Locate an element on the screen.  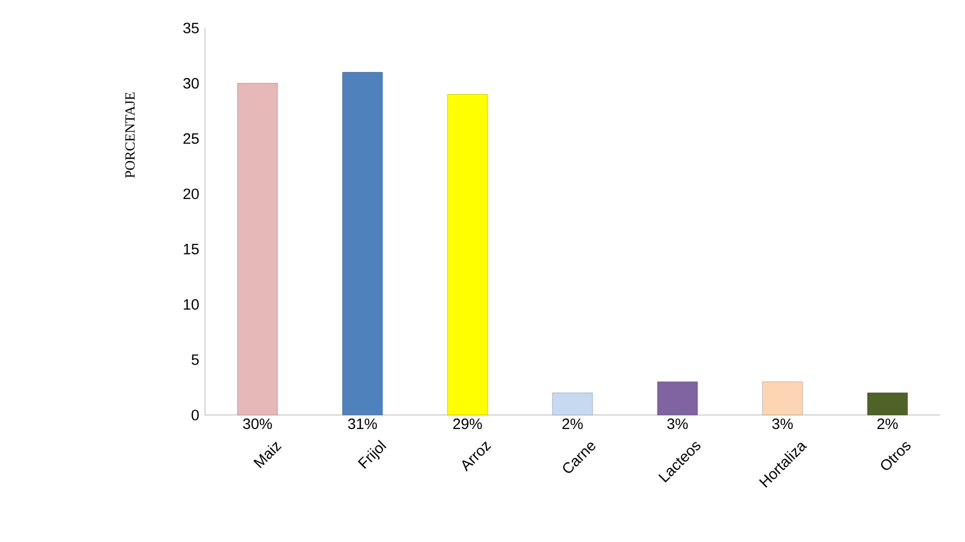
y-tick-label: 10 is located at coordinates (191, 304).